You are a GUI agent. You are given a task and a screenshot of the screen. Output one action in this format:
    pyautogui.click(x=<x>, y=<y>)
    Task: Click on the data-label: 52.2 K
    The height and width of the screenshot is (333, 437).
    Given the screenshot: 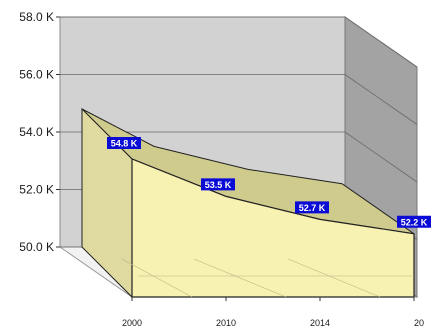 What is the action you would take?
    pyautogui.click(x=414, y=221)
    